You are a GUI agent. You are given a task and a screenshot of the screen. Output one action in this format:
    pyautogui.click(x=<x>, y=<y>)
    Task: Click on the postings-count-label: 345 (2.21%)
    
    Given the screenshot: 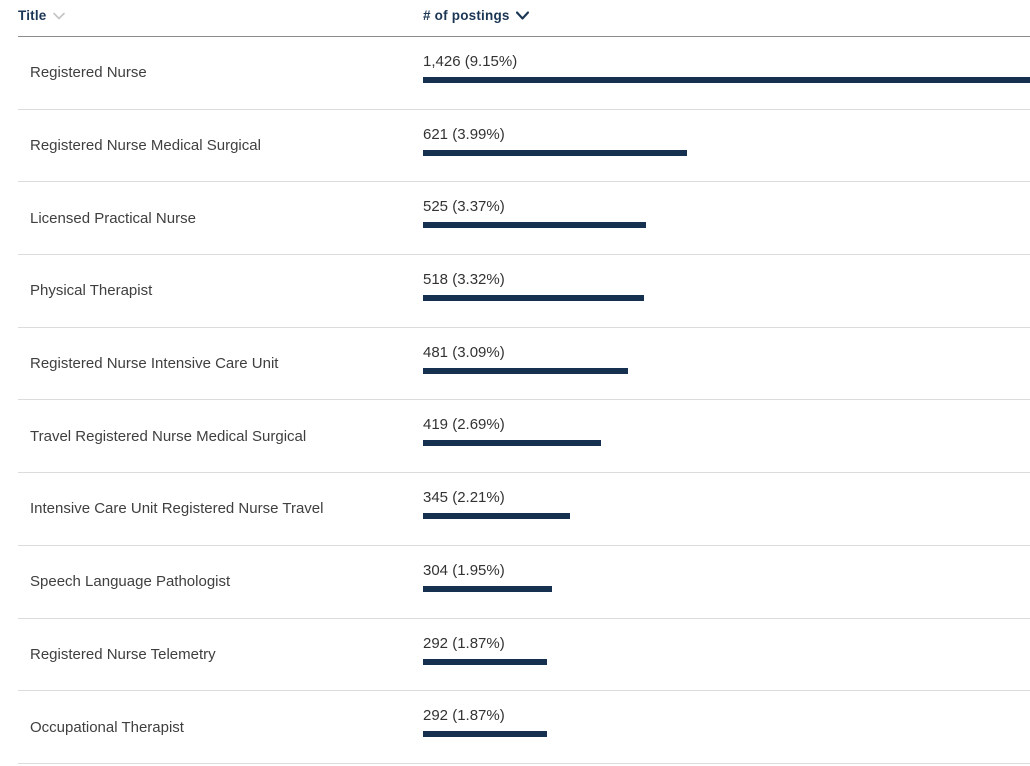 What is the action you would take?
    pyautogui.click(x=464, y=498)
    